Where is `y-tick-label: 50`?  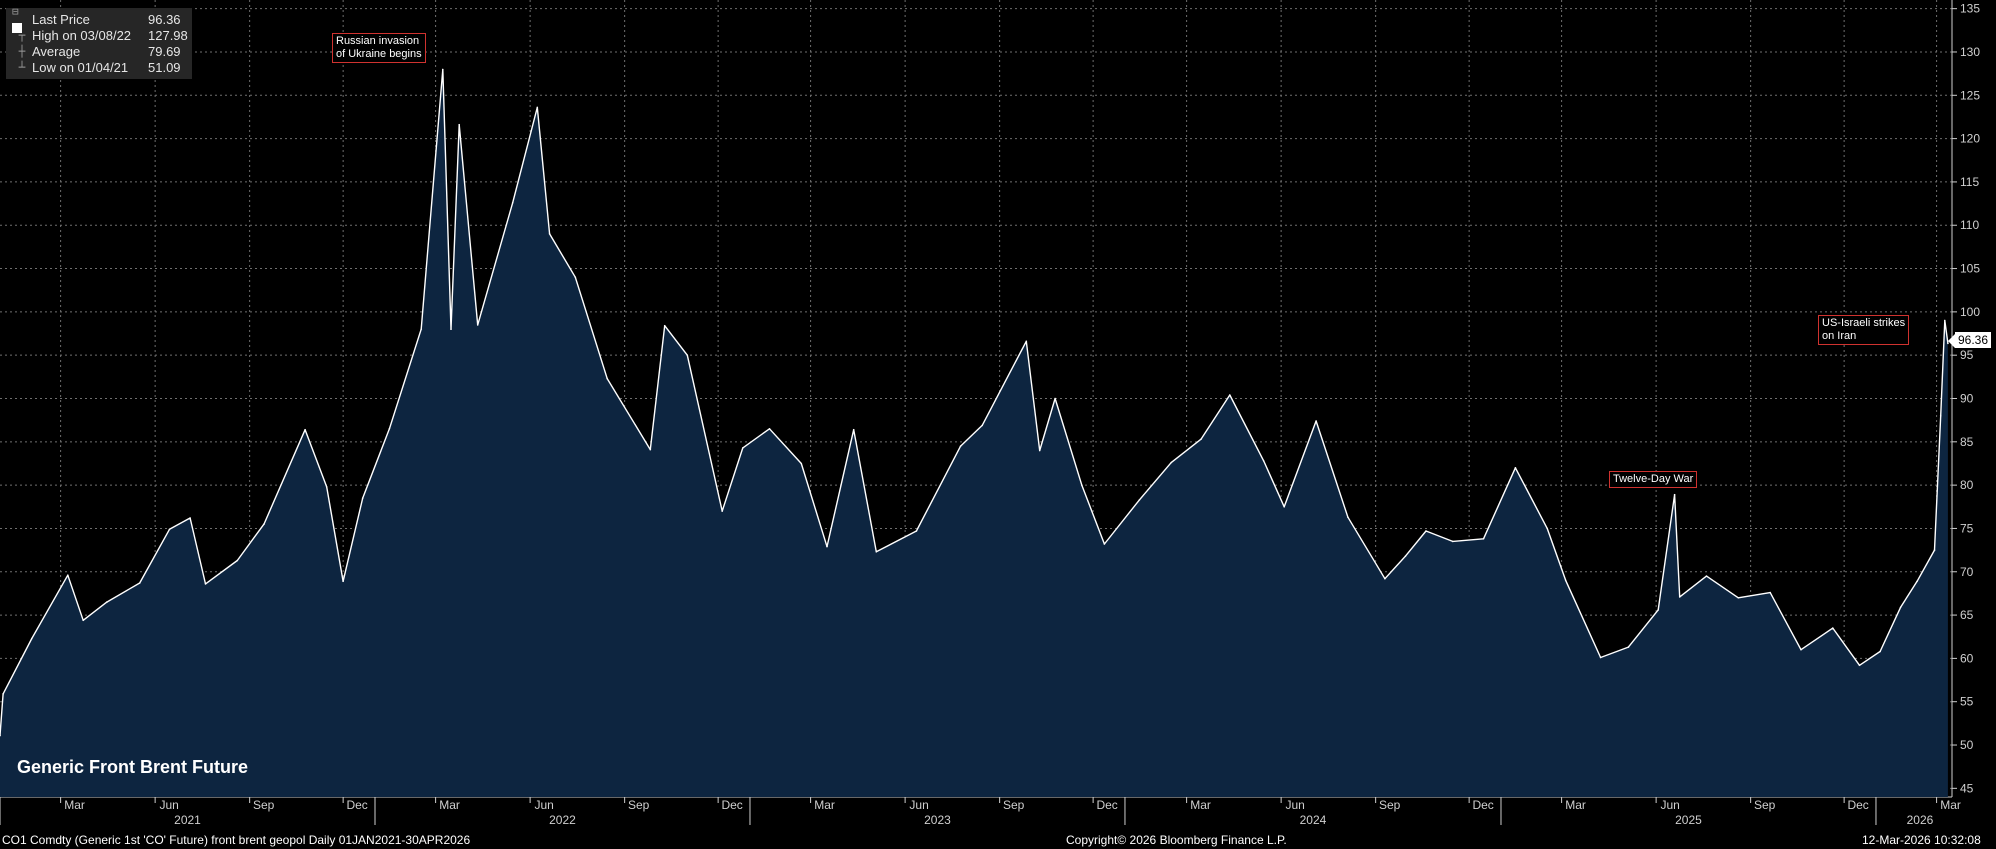
y-tick-label: 50 is located at coordinates (1967, 745).